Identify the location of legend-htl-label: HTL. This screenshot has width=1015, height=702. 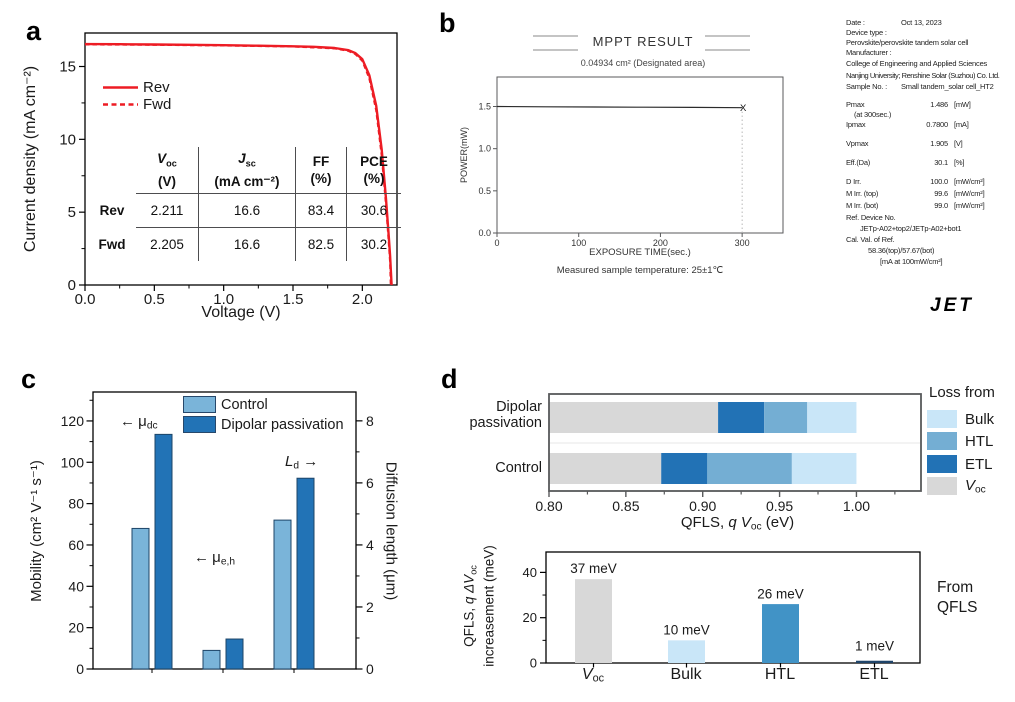
(979, 441).